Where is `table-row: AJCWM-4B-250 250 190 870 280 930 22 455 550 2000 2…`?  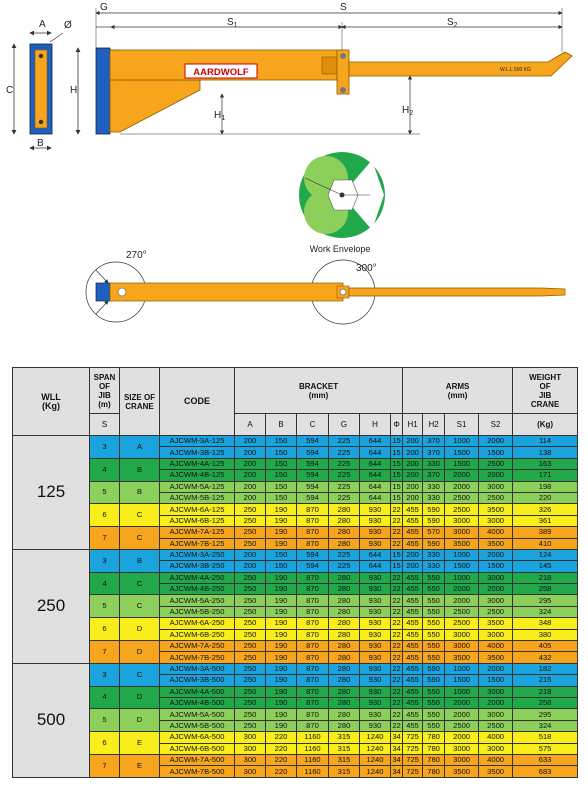
table-row: AJCWM-4B-250 250 190 870 280 930 22 455 550 2000 2… is located at coordinates (296, 589).